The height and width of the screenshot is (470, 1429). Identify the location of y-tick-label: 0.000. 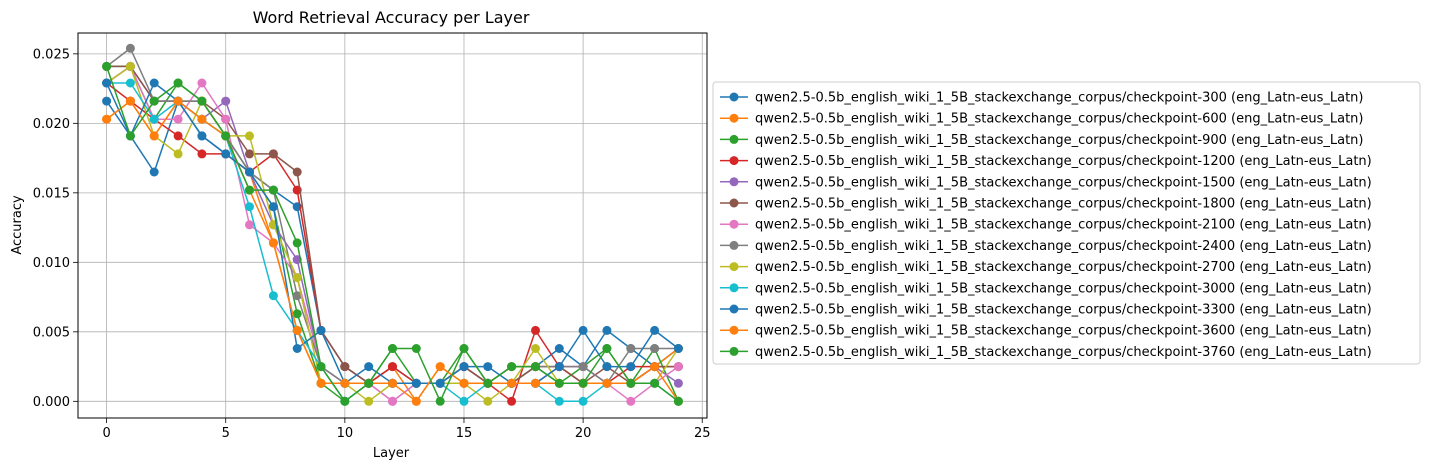
(51, 402).